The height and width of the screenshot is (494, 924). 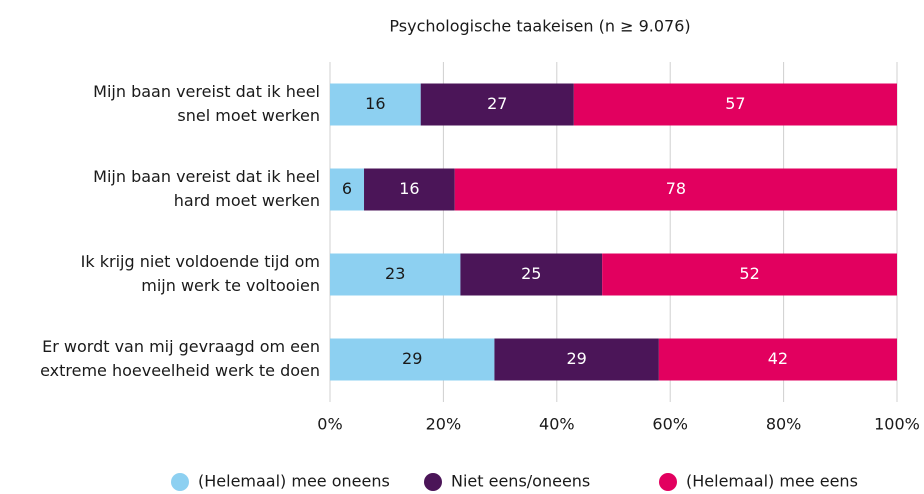 I want to click on y-tick-label: snel moet werken, so click(x=248, y=115).